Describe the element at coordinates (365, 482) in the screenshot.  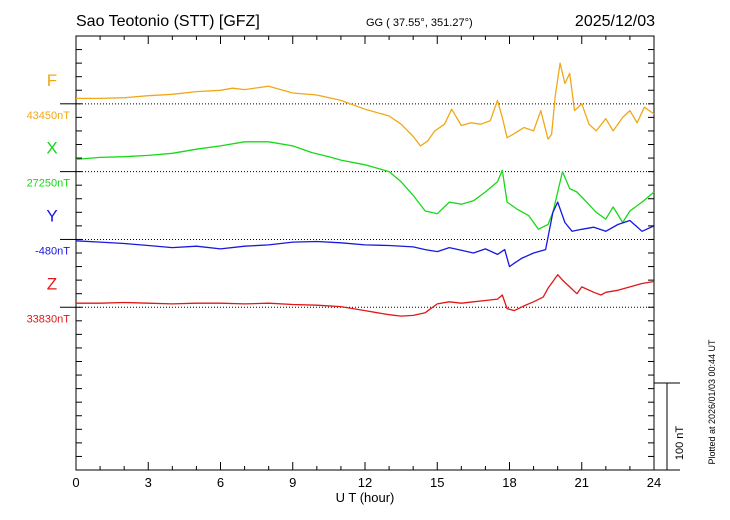
I see `x-tick-label-12: 12` at that location.